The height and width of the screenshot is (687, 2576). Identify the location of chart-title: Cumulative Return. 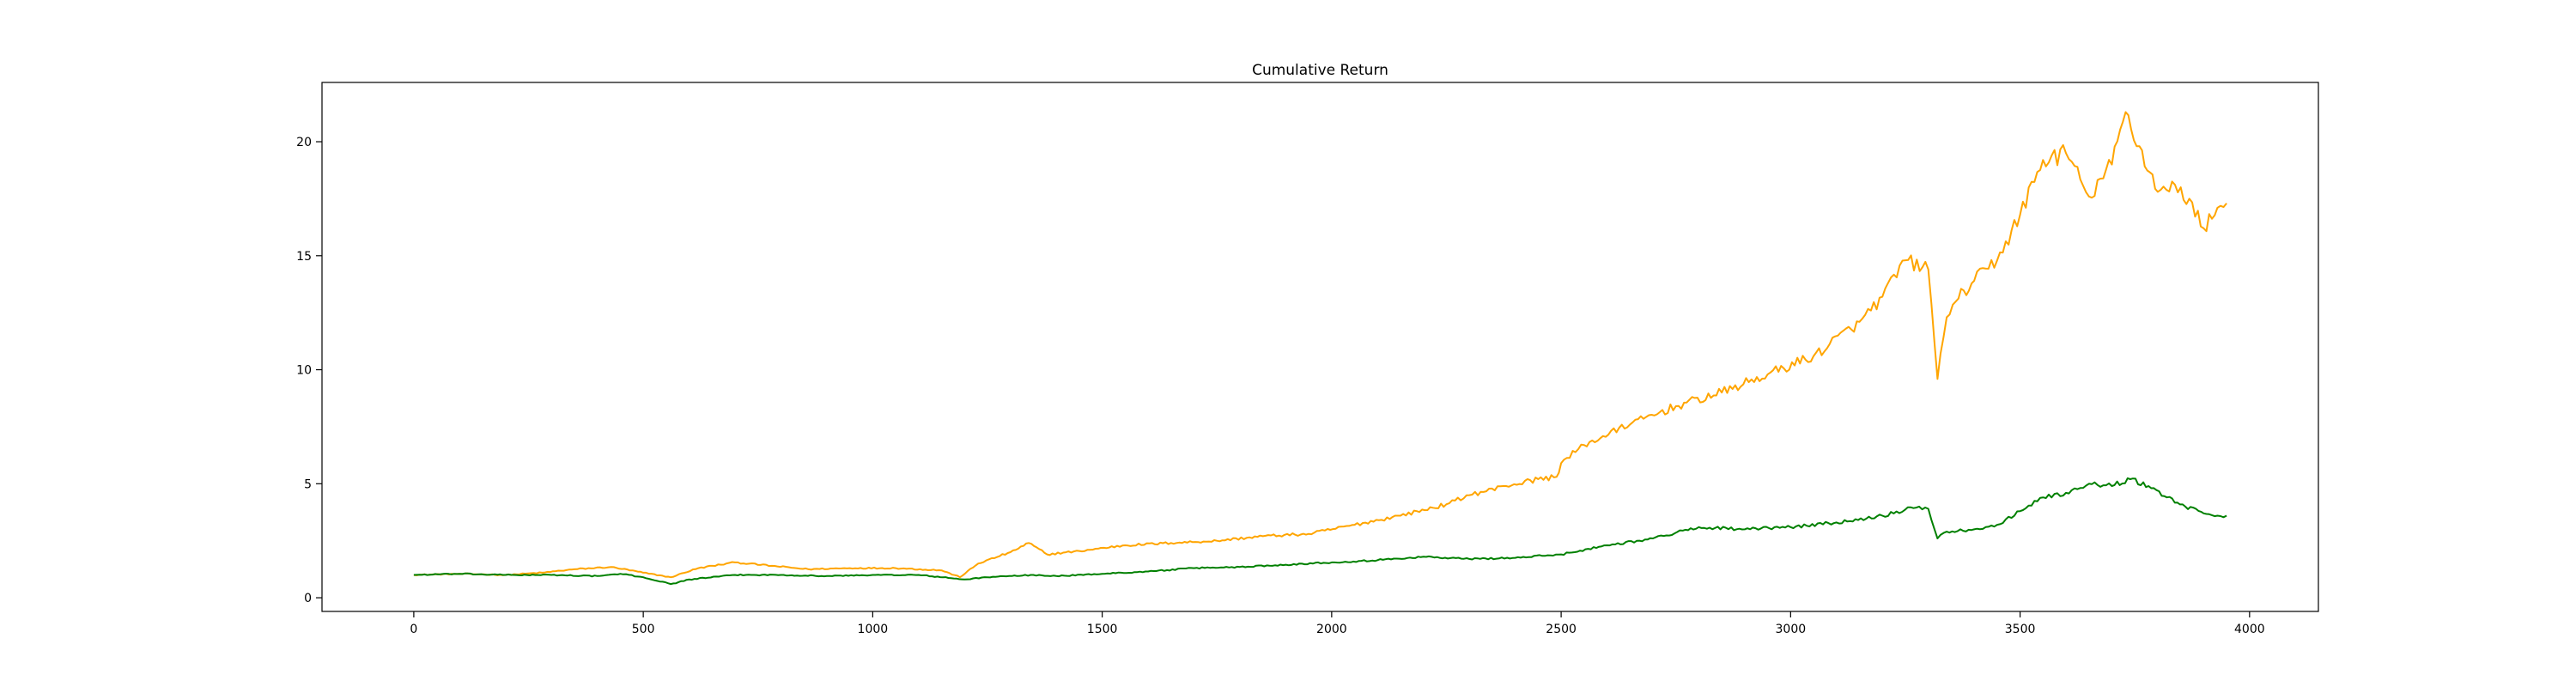
(1320, 70).